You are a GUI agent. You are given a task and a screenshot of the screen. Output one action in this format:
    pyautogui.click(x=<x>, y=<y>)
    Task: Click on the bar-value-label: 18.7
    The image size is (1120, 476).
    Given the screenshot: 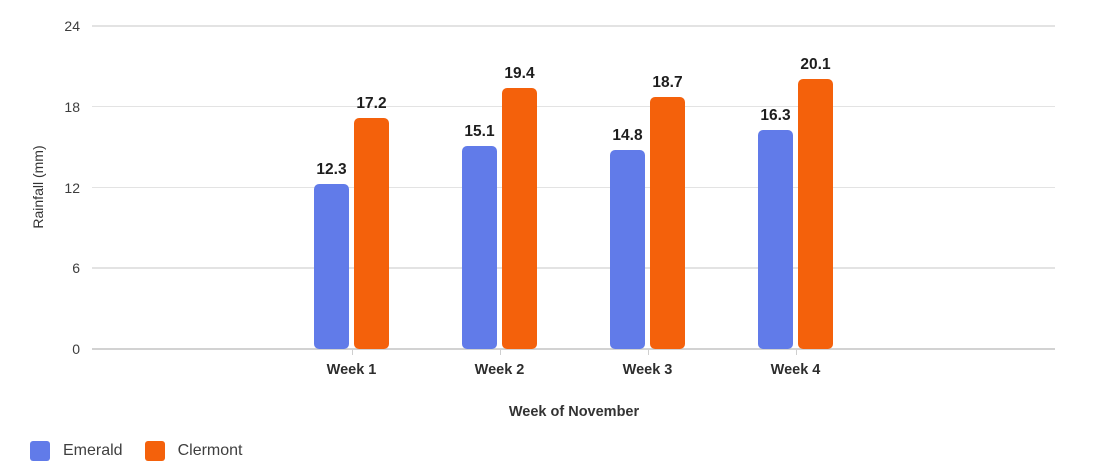 What is the action you would take?
    pyautogui.click(x=667, y=83)
    